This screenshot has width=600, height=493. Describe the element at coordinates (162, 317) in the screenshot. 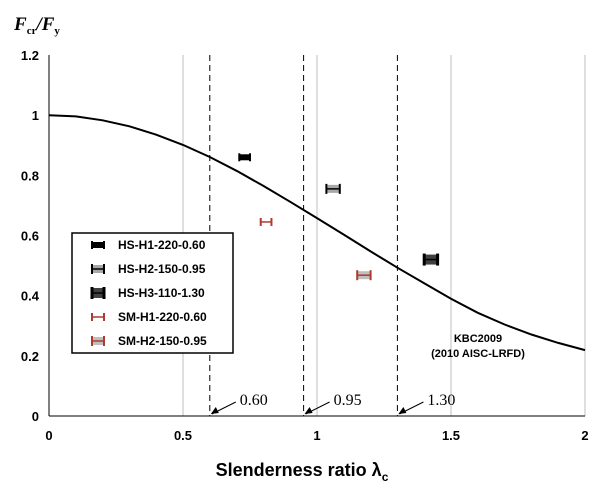

I see `legend-label-3: SM-H1-220-0.60` at that location.